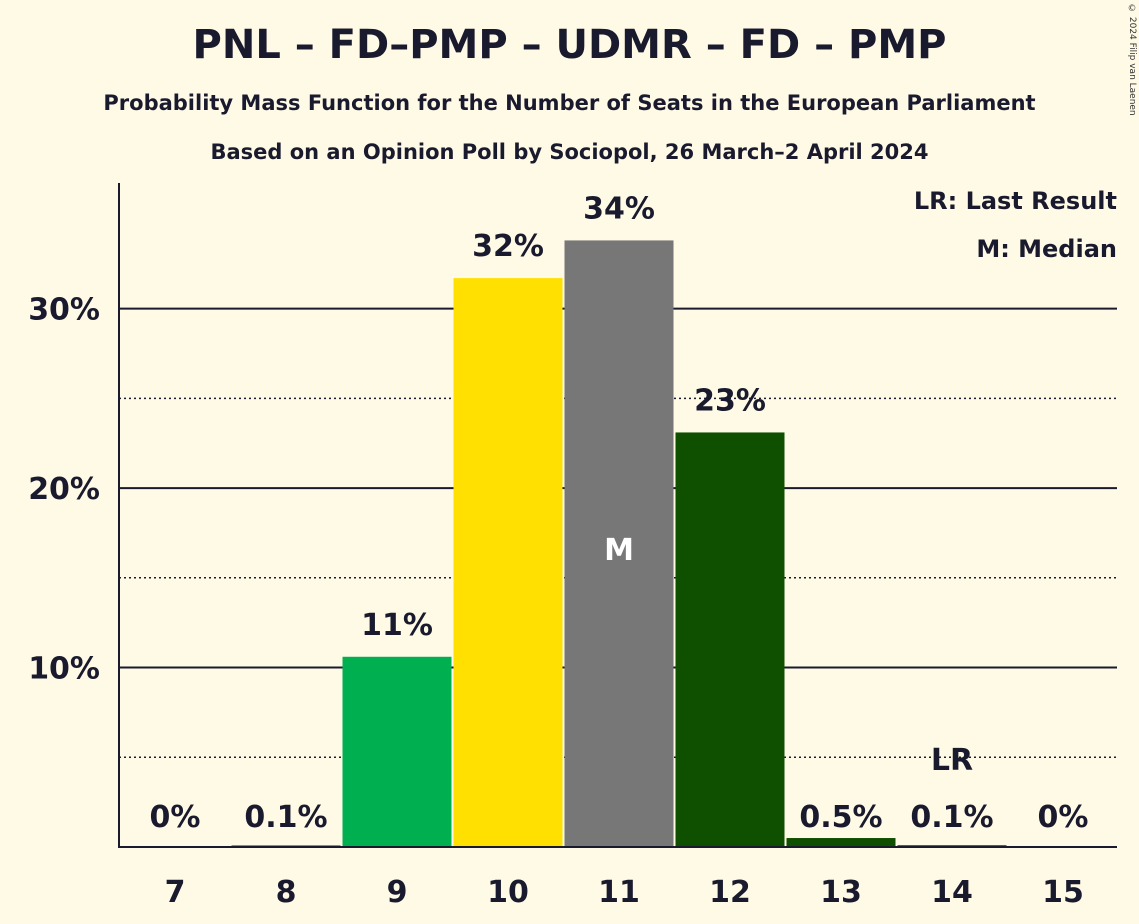 The image size is (1139, 924). Describe the element at coordinates (730, 892) in the screenshot. I see `x-tick-label: 12` at that location.